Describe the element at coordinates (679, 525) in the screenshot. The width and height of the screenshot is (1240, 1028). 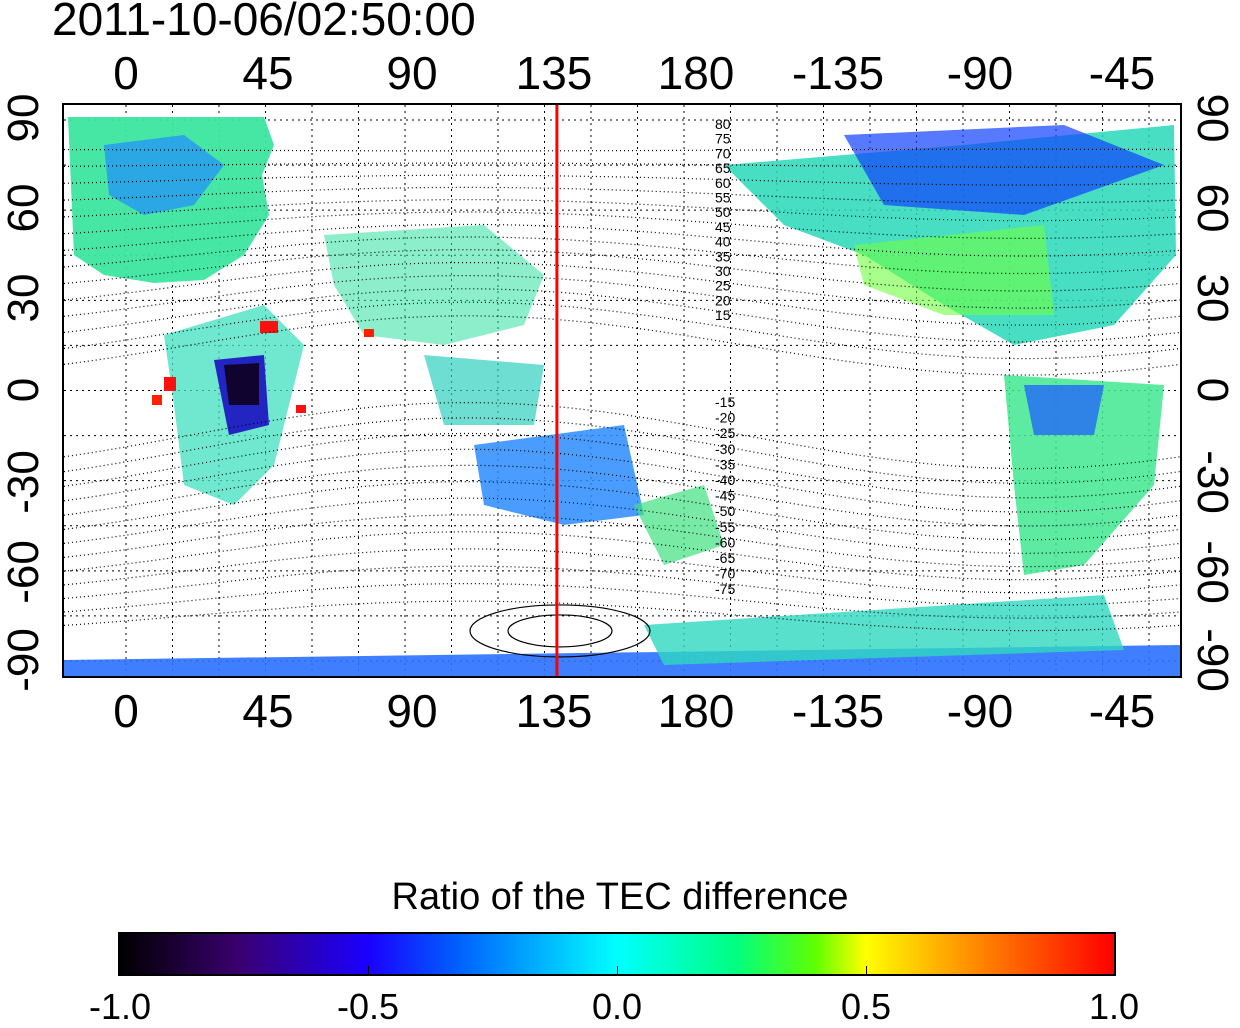
I see `new-zealand-tec-region` at that location.